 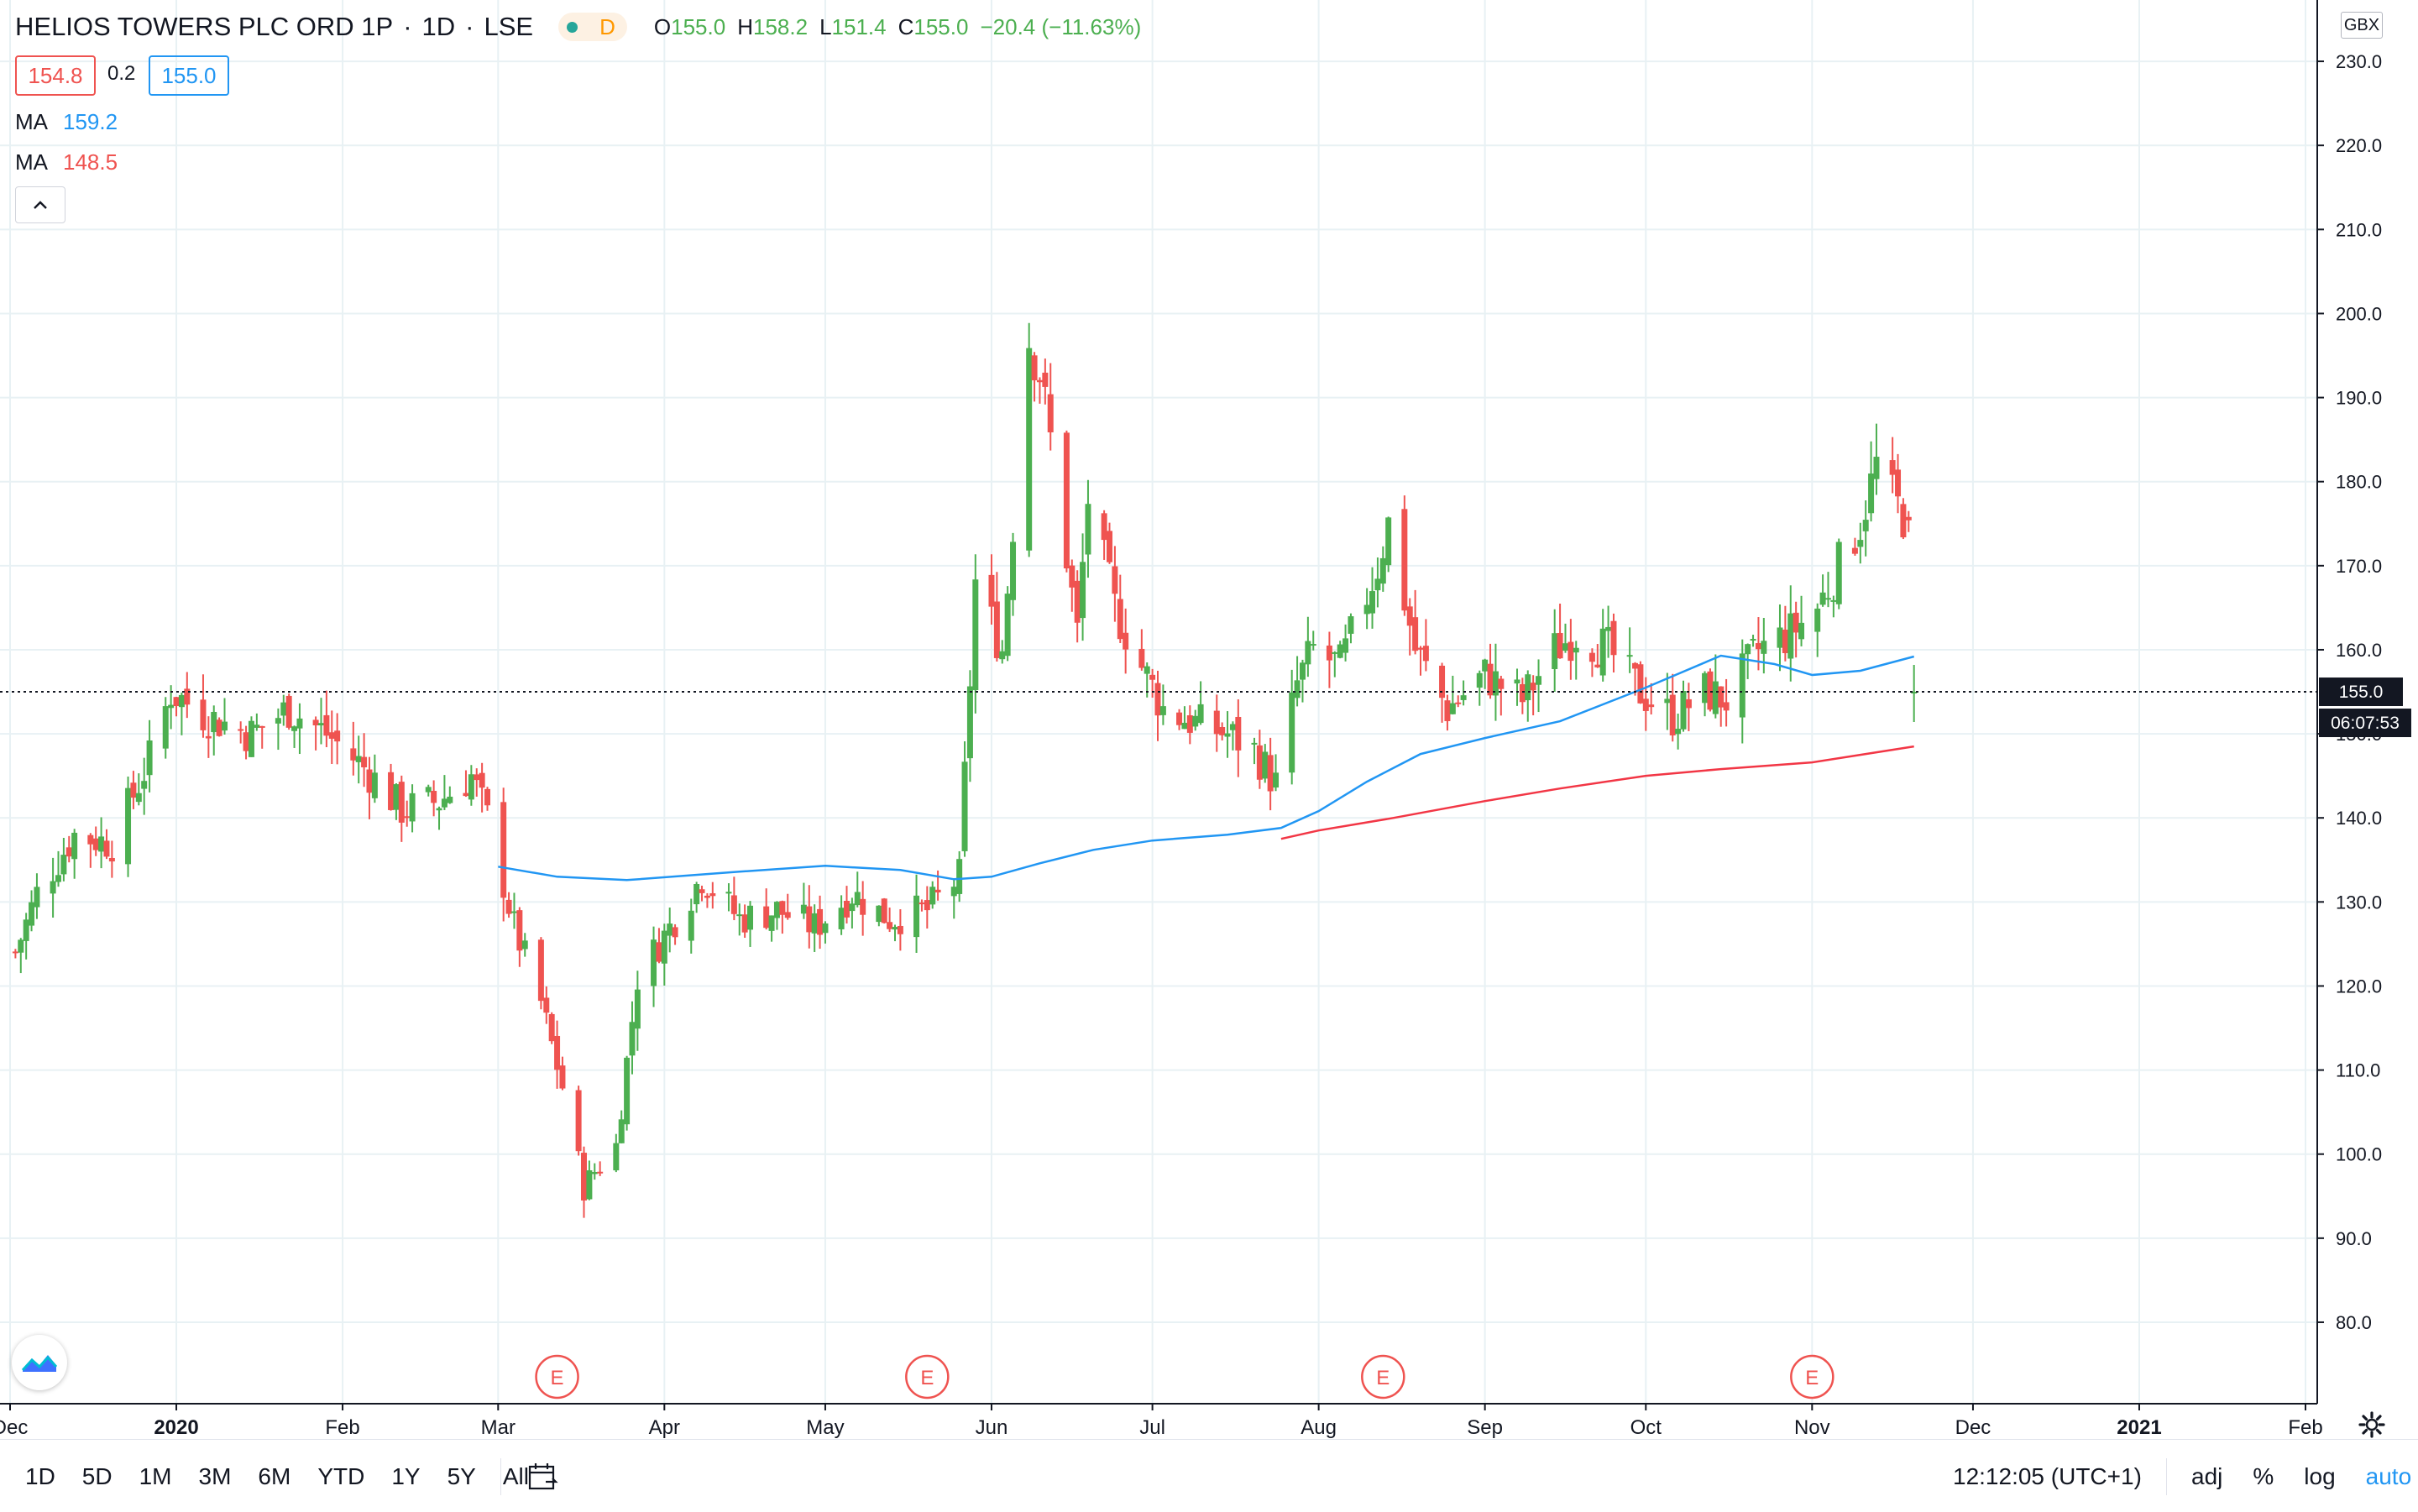 I want to click on range-button-6m: 6M, so click(x=274, y=1476).